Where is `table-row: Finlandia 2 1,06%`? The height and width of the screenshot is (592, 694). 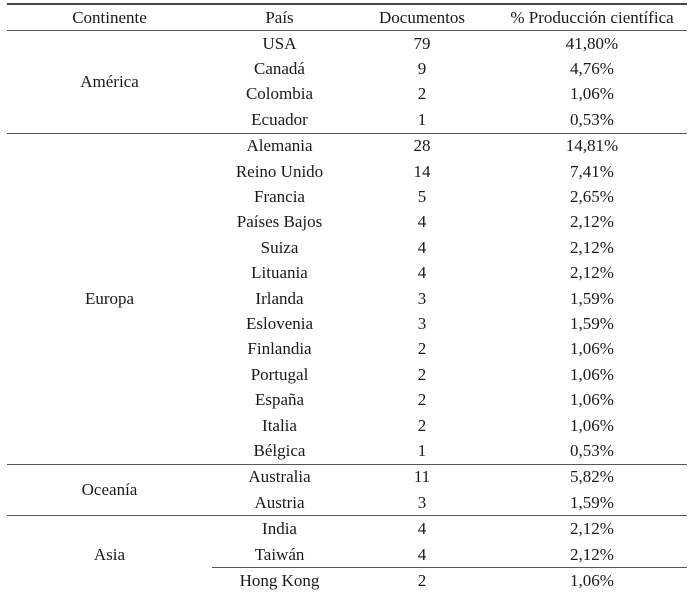
table-row: Finlandia 2 1,06% is located at coordinates (347, 349).